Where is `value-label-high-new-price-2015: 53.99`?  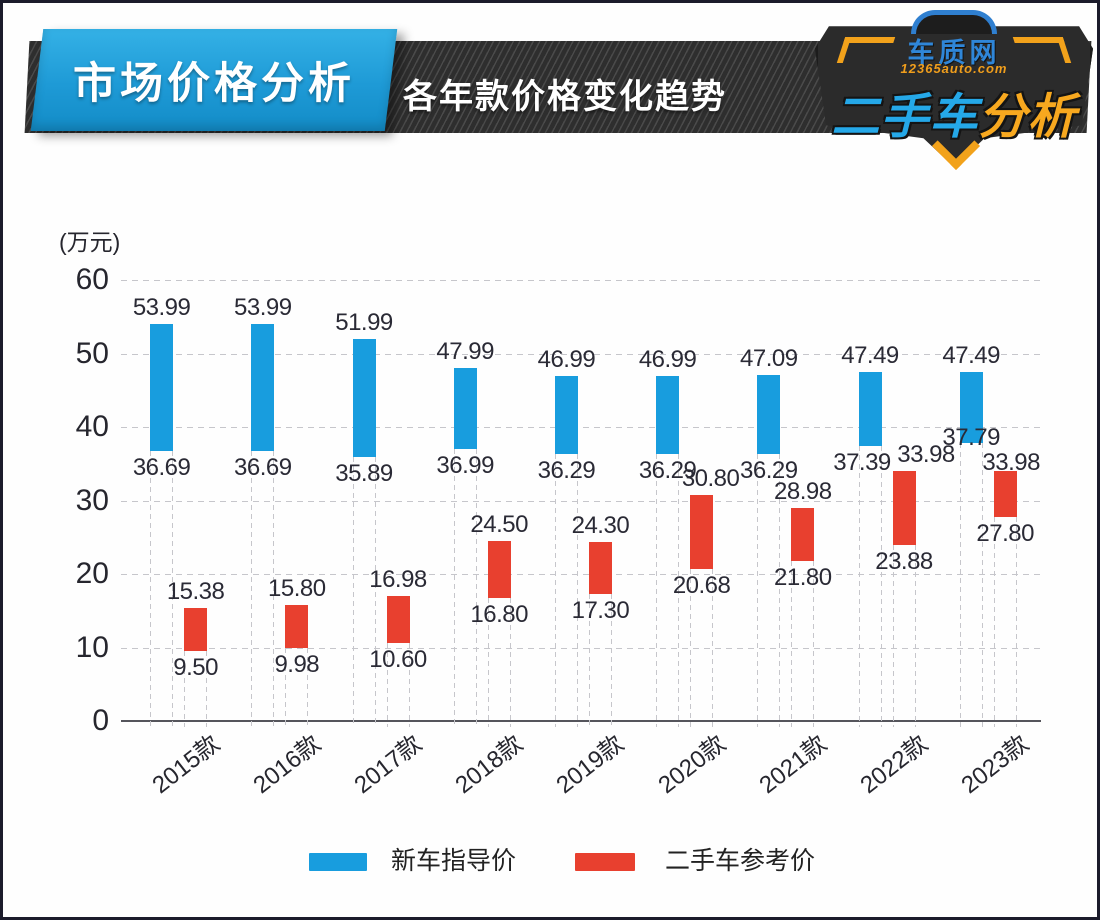 value-label-high-new-price-2015: 53.99 is located at coordinates (161, 308).